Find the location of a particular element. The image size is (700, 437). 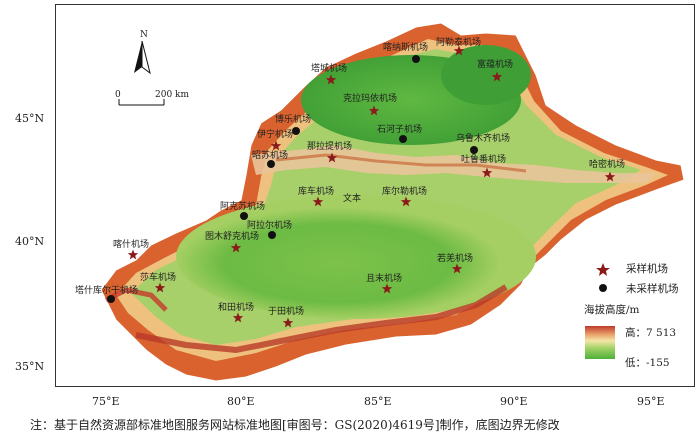

sampled-airport: 哈密机场 is located at coordinates (607, 170).